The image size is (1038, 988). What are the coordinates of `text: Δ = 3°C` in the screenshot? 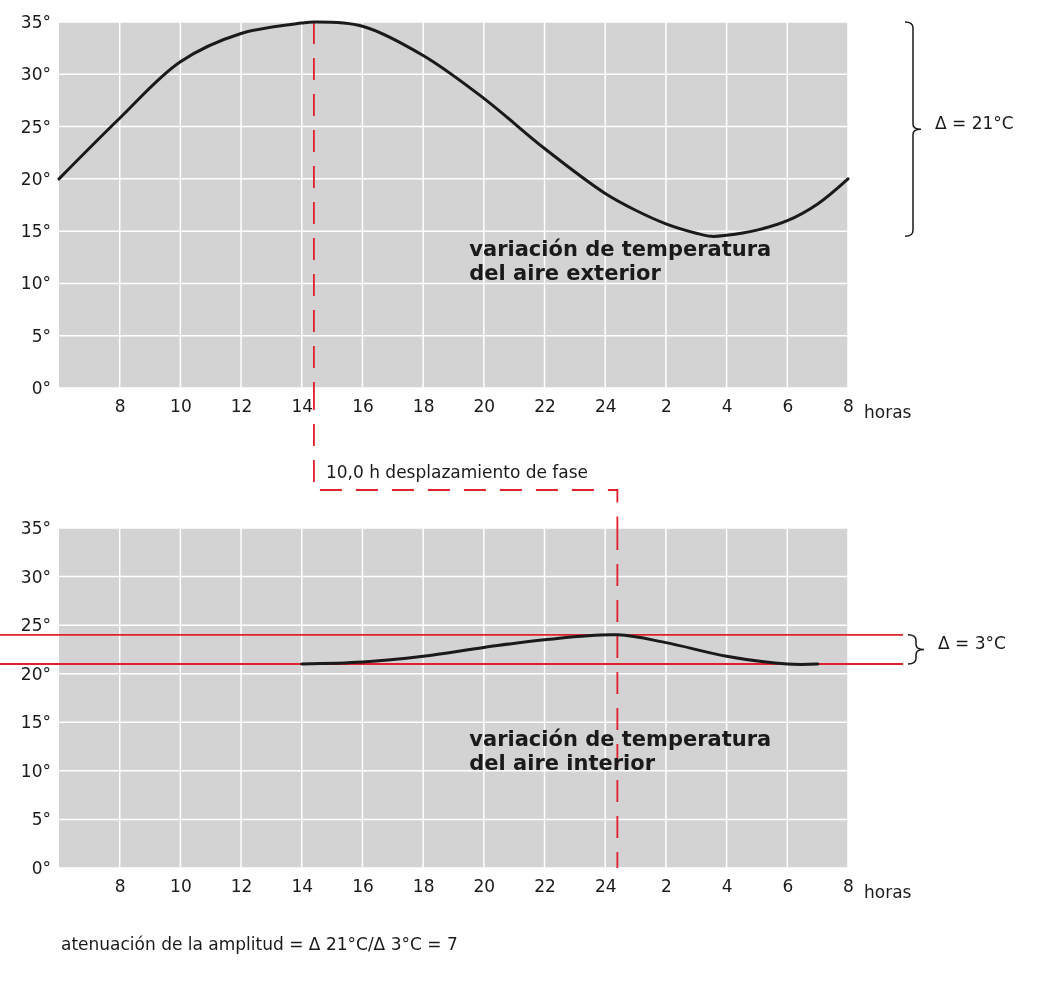 It's located at (972, 643).